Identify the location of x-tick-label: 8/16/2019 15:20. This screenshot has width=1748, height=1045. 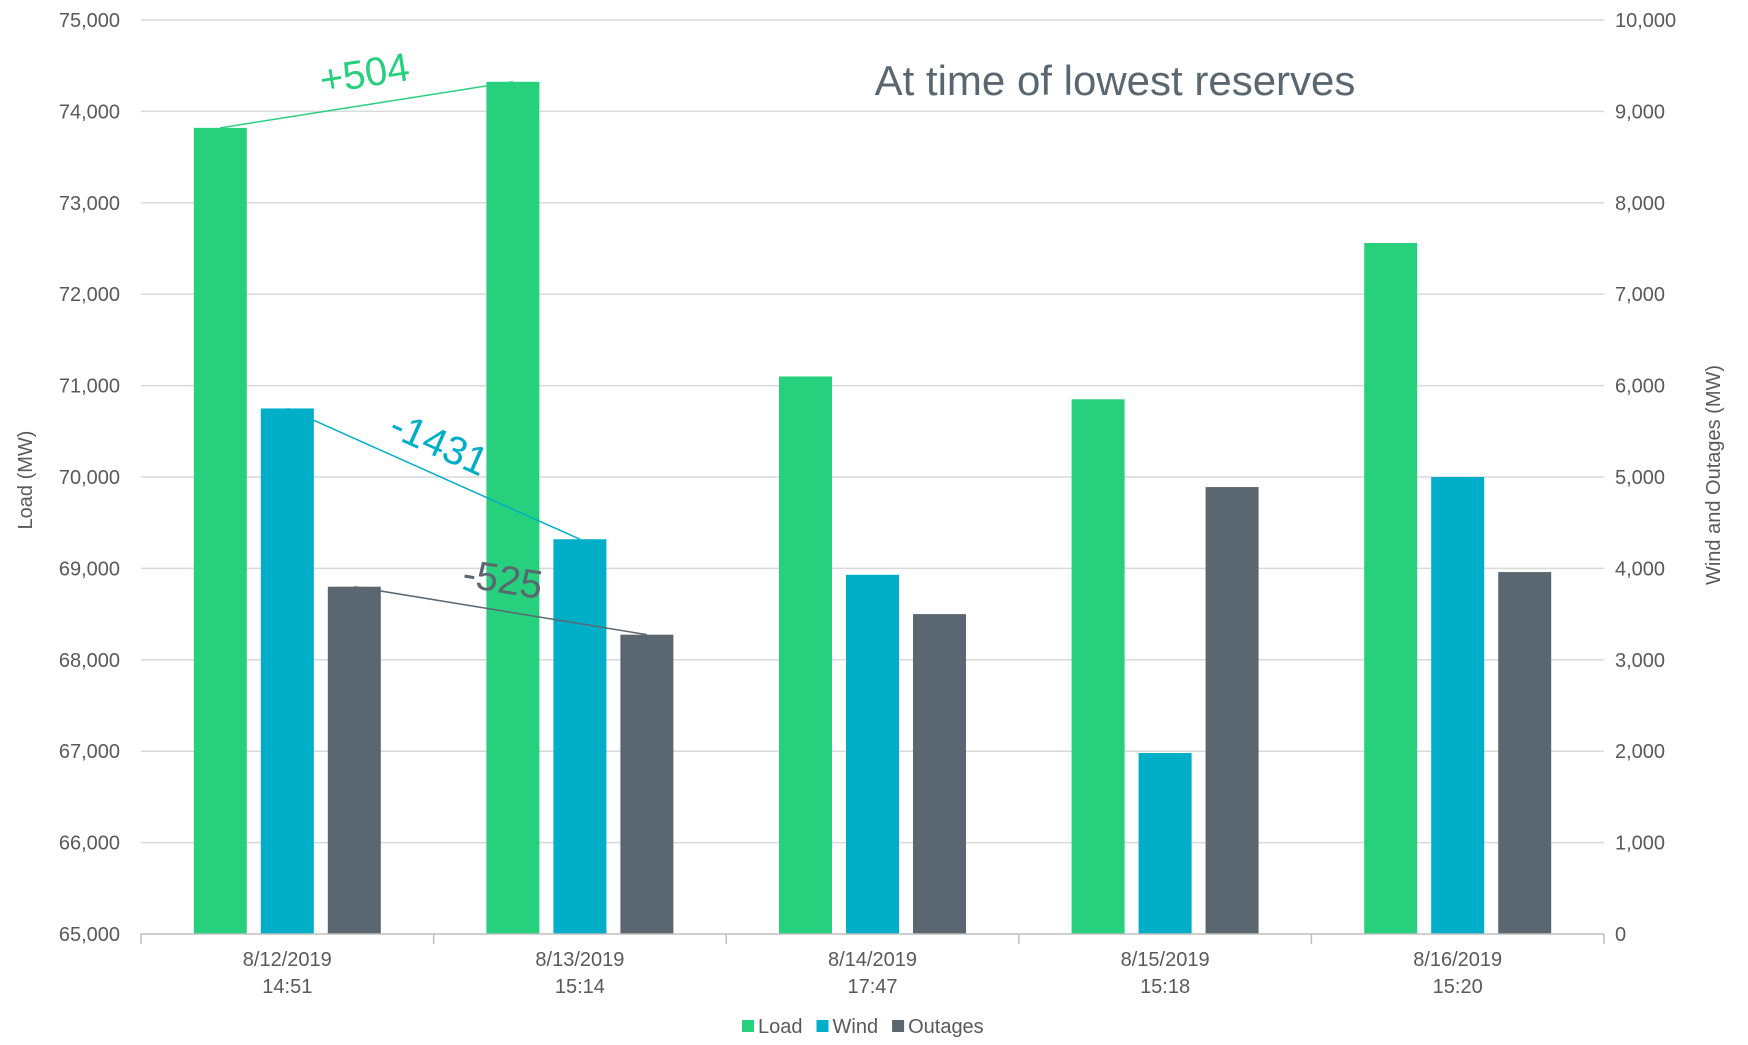
(1457, 973).